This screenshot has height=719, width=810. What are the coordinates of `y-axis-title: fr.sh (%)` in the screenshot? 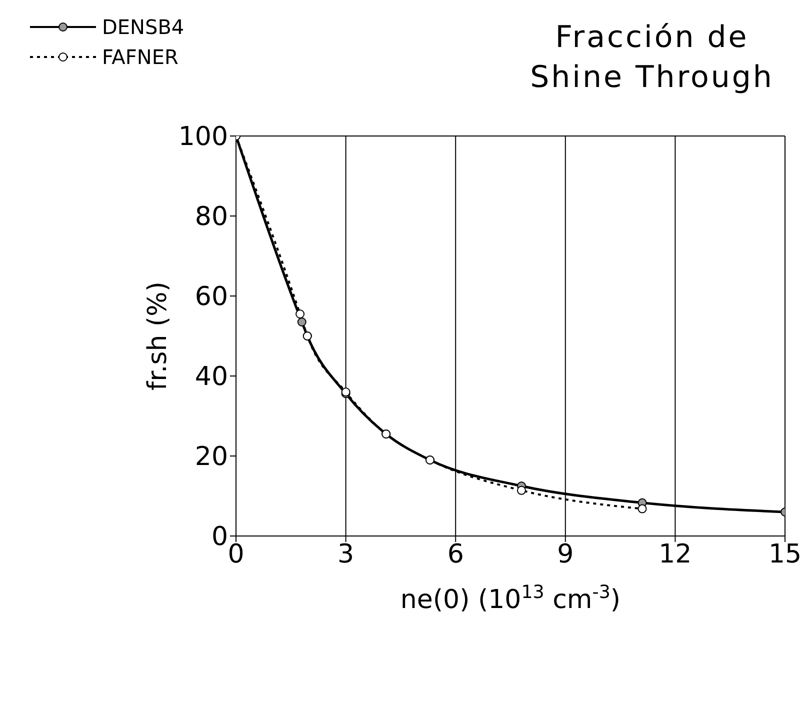 It's located at (158, 336).